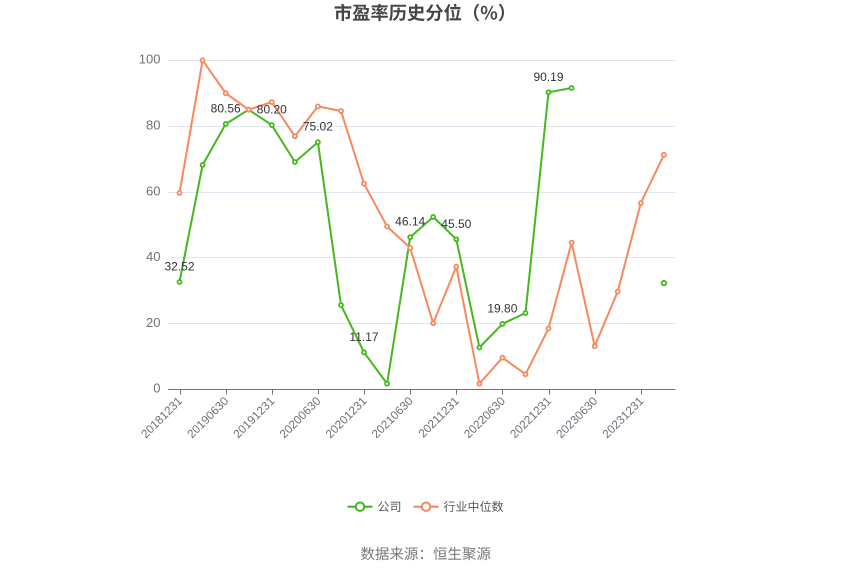  Describe the element at coordinates (153, 256) in the screenshot. I see `svg-text: 40` at that location.